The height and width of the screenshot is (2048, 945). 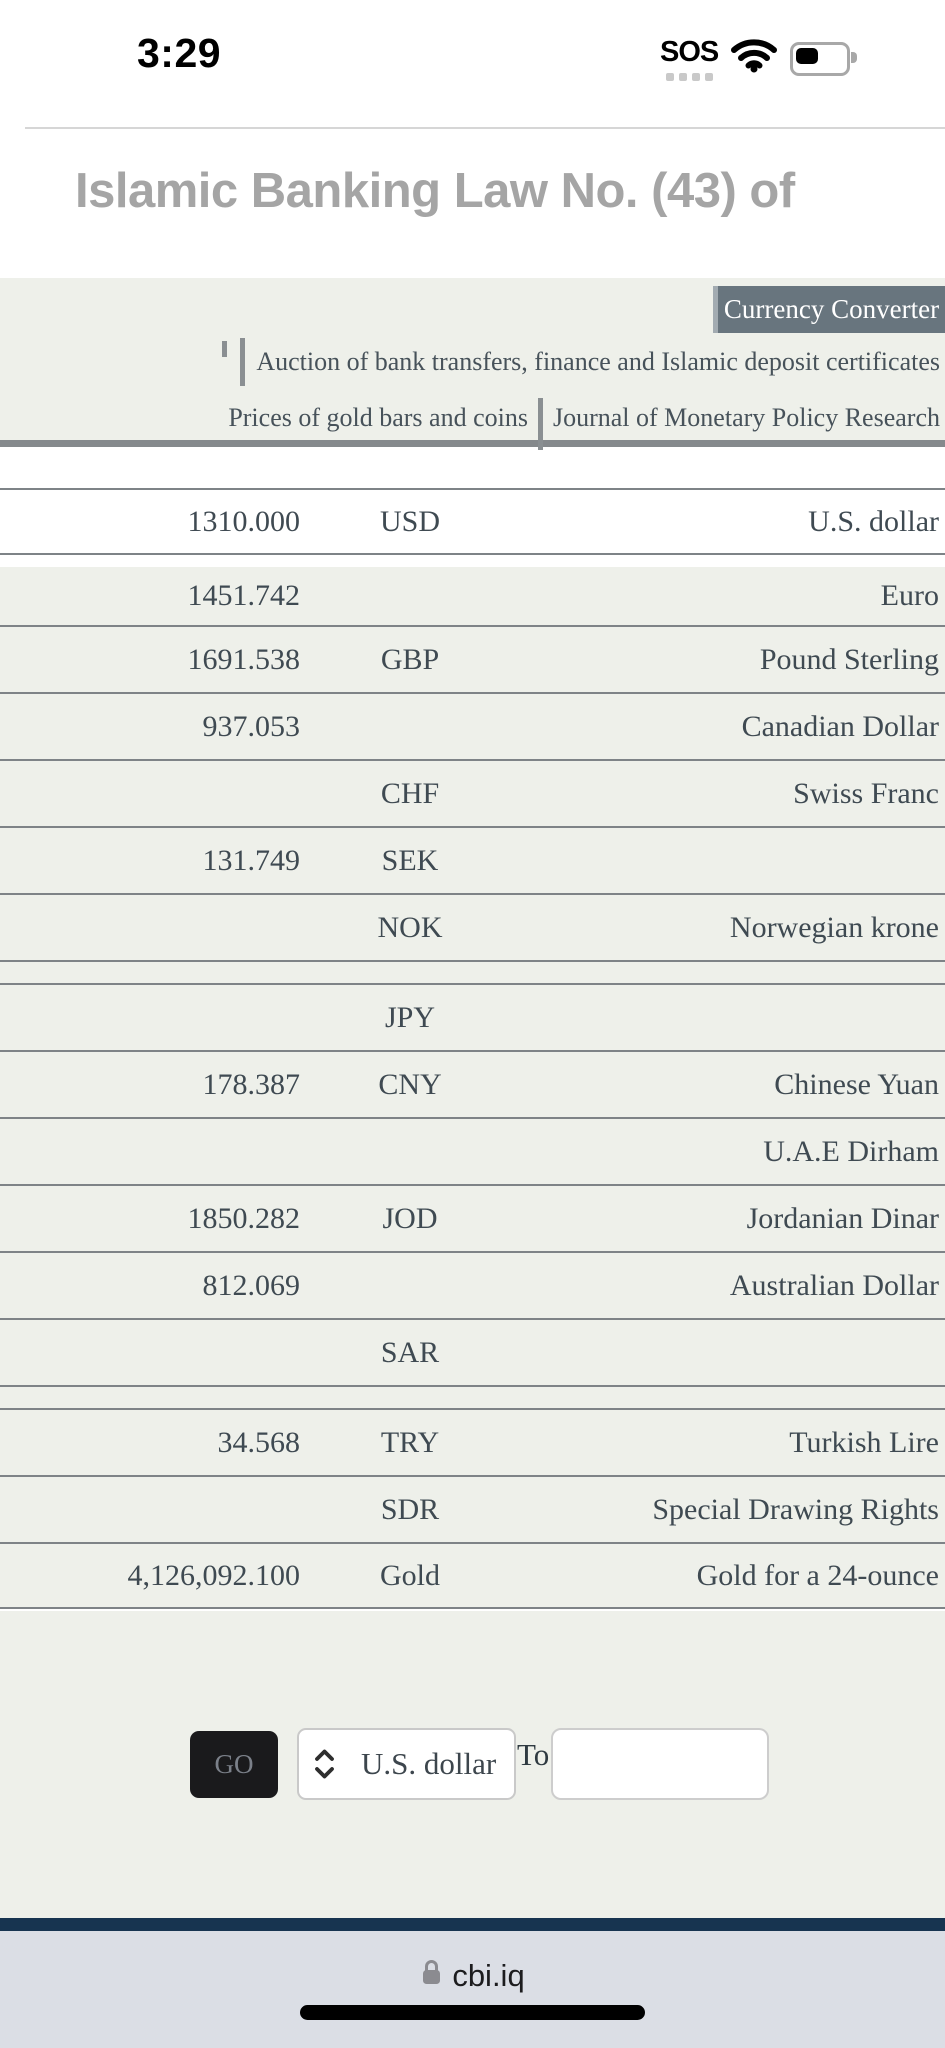 What do you see at coordinates (864, 1442) in the screenshot?
I see `currency-name: Turkish Lire` at bounding box center [864, 1442].